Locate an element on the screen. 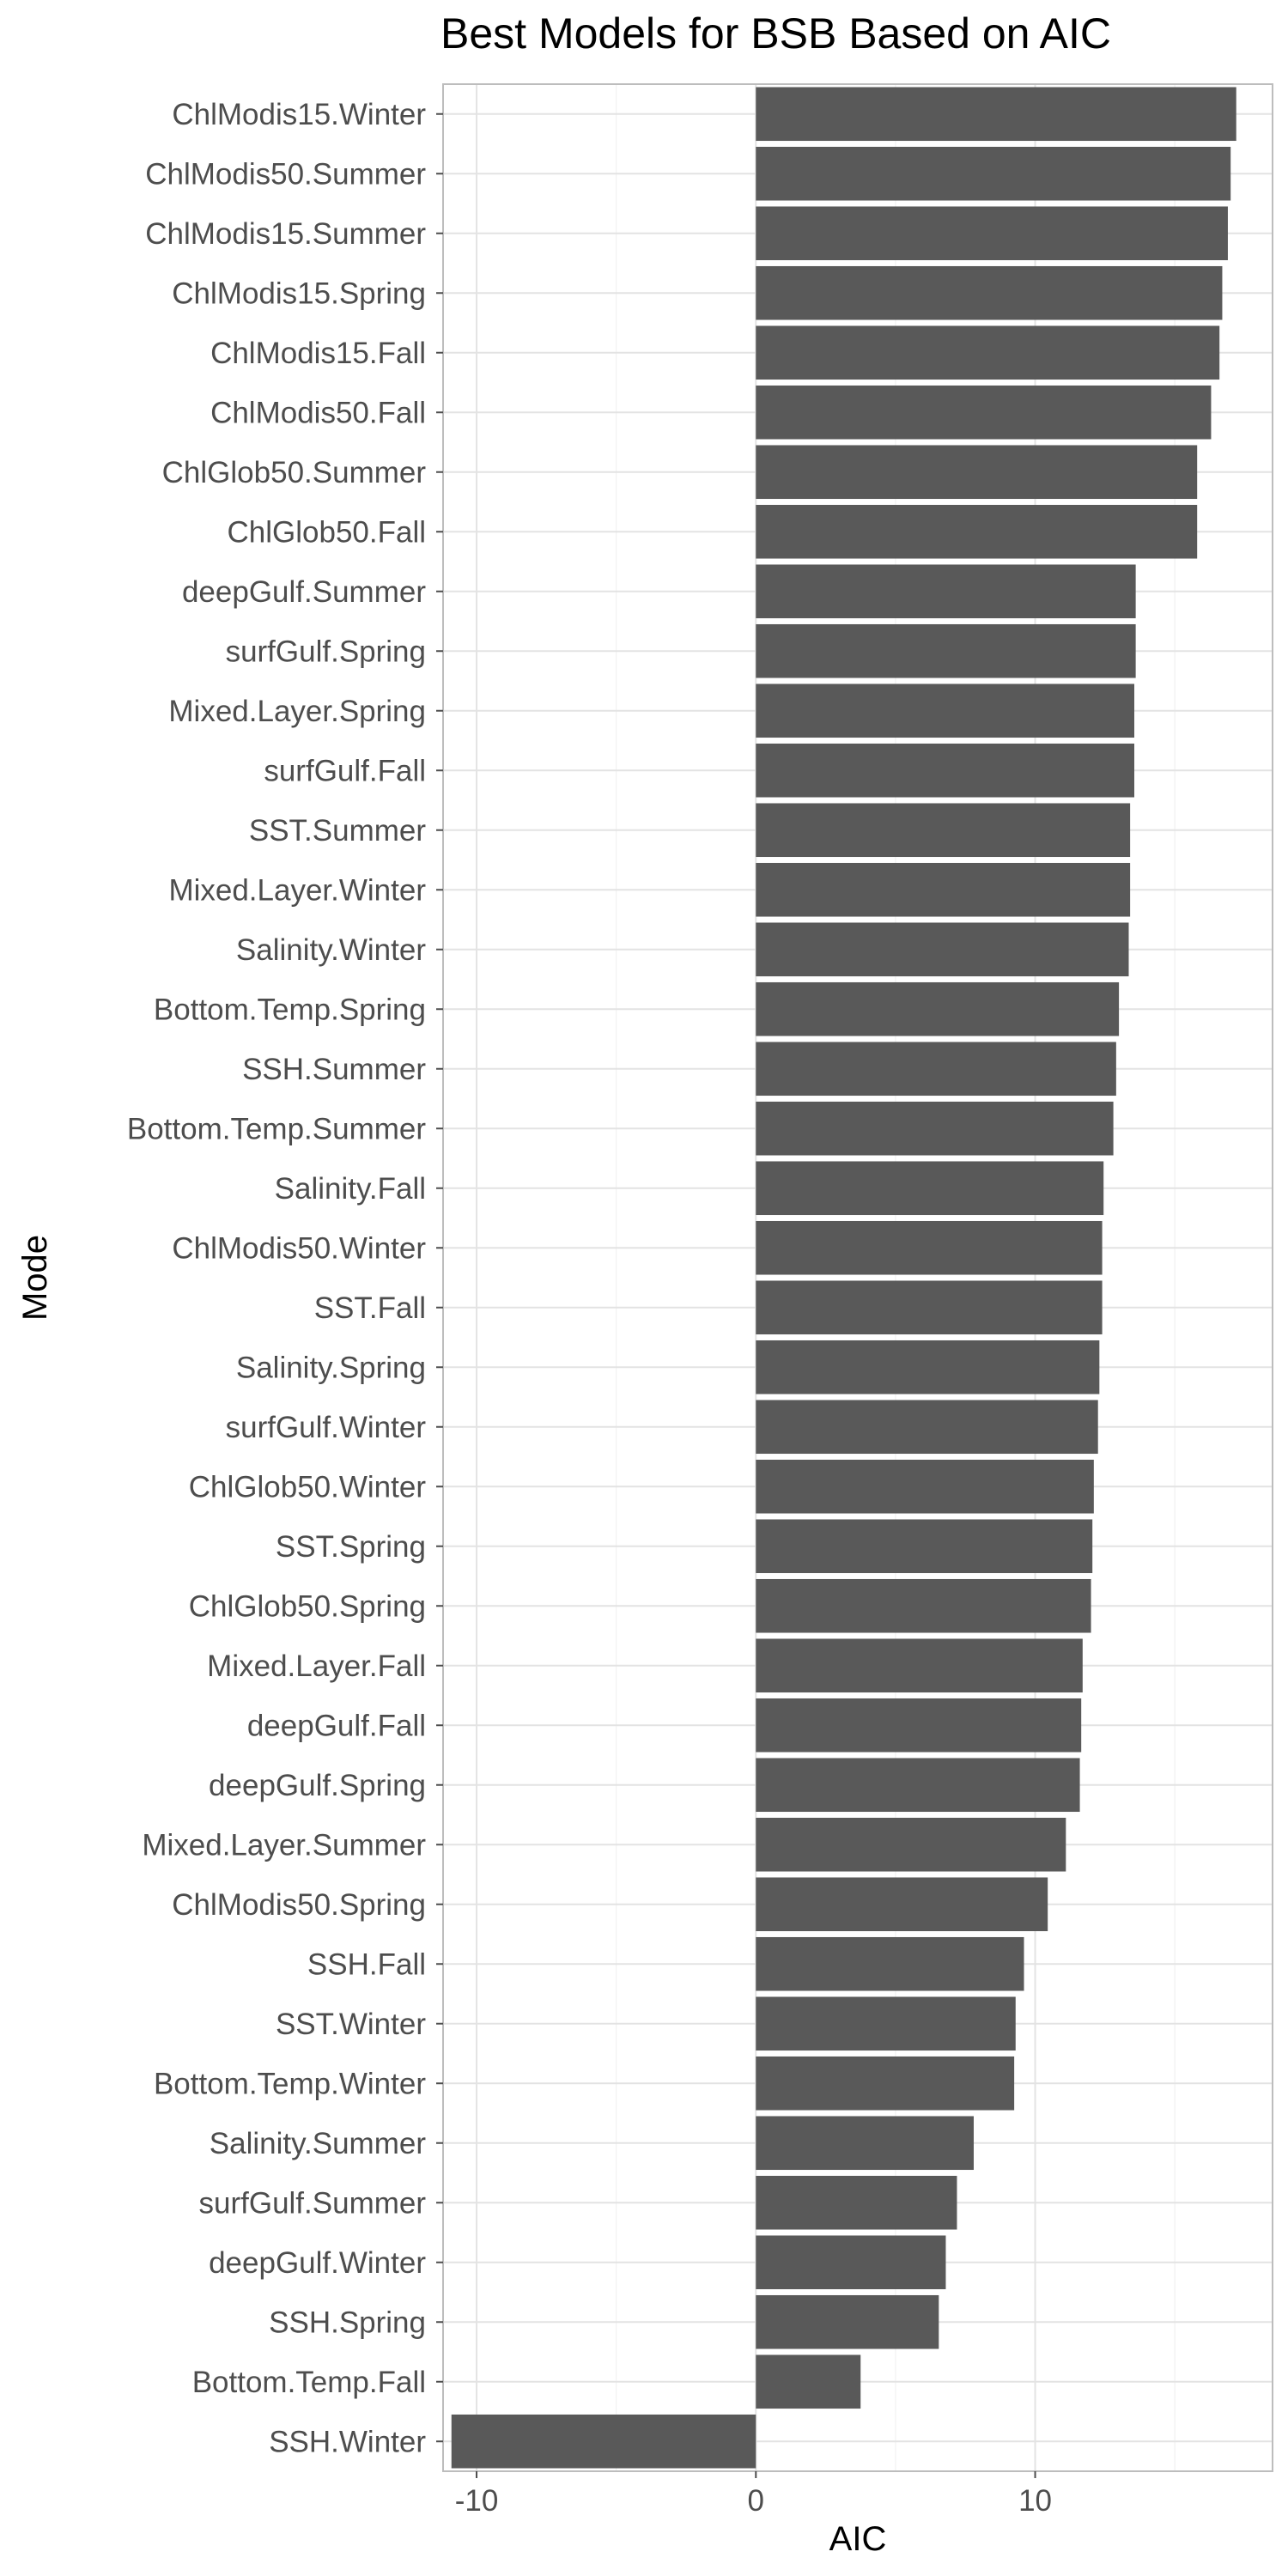 This screenshot has height=2576, width=1288. y-tick-label: surfGulf.Spring is located at coordinates (326, 651).